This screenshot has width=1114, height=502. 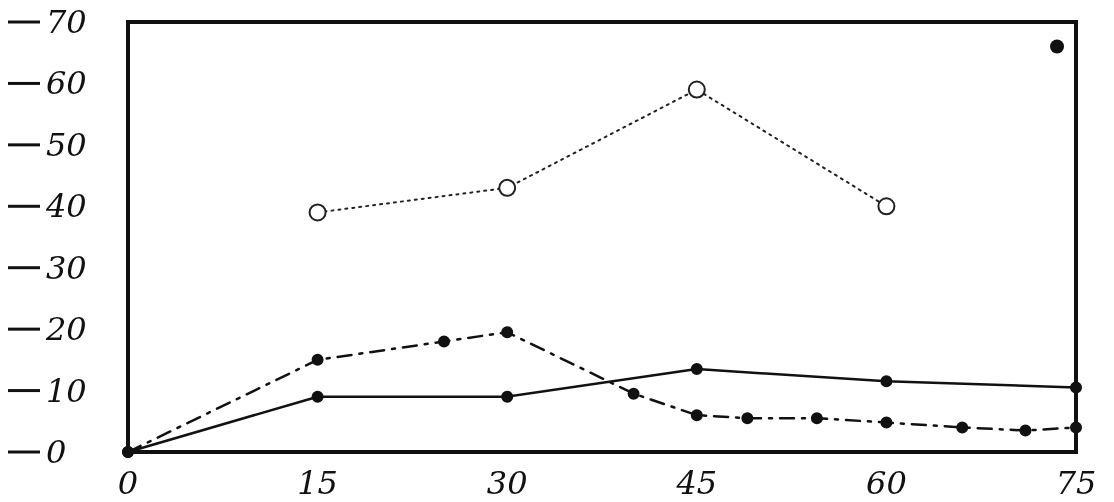 What do you see at coordinates (66, 22) in the screenshot?
I see `y-tick-label: 70` at bounding box center [66, 22].